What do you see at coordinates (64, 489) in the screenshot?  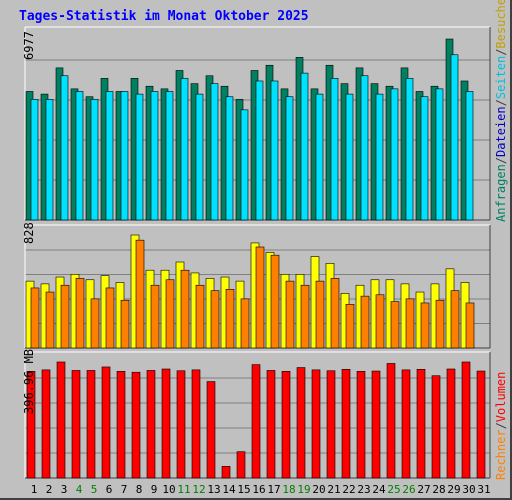 I see `x-tick-day-3: 3` at bounding box center [64, 489].